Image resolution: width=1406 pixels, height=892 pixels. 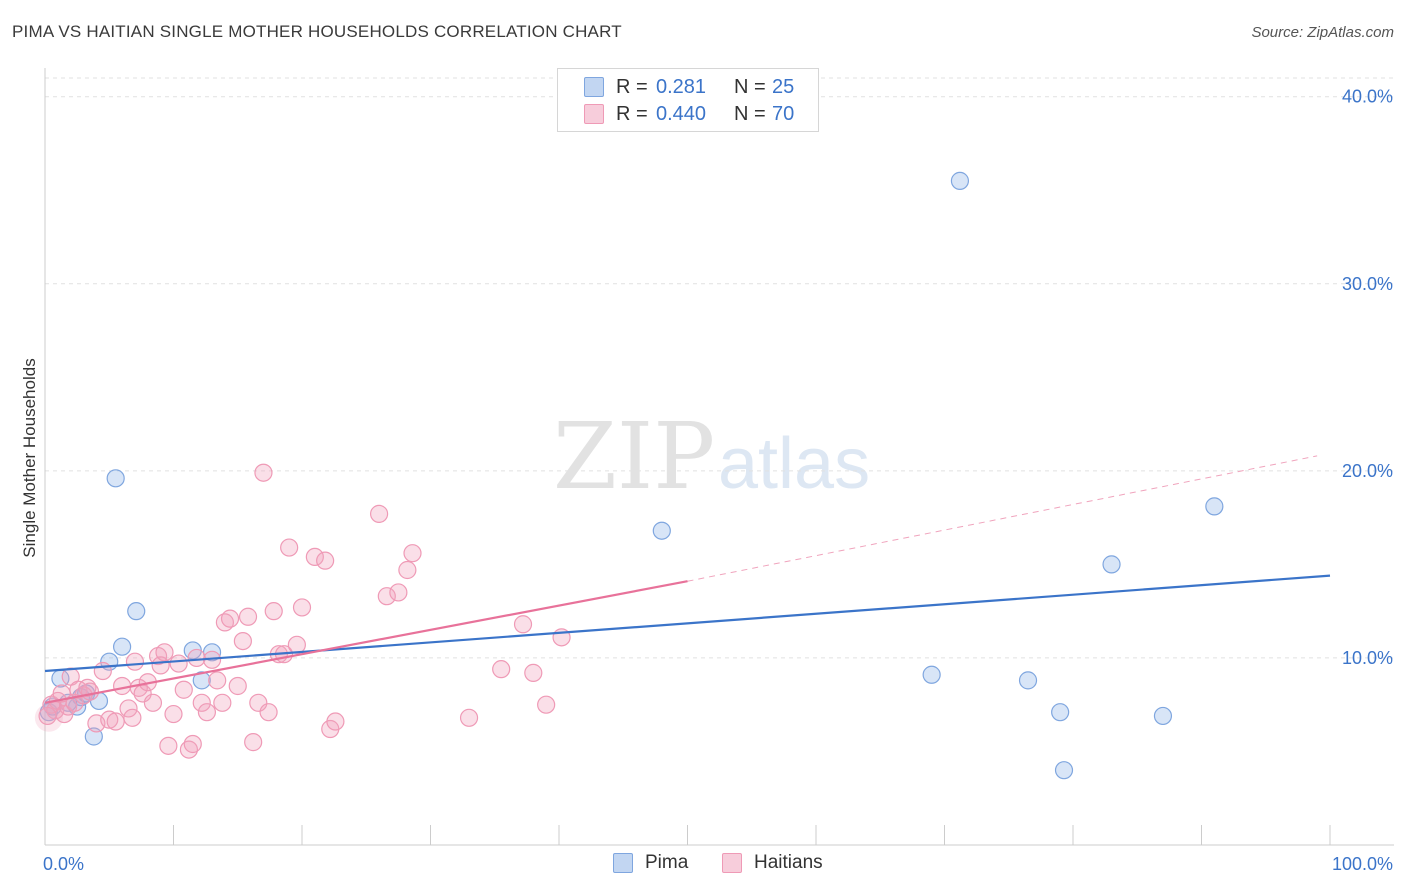 I want to click on y-tick-label: 10.0%, so click(x=1367, y=658).